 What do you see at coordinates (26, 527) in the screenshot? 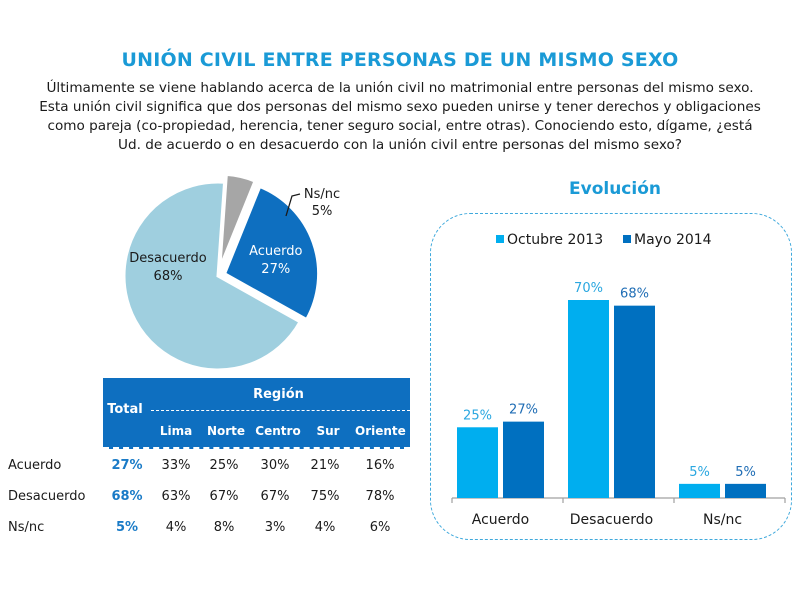
I see `row-label: Ns/nc` at bounding box center [26, 527].